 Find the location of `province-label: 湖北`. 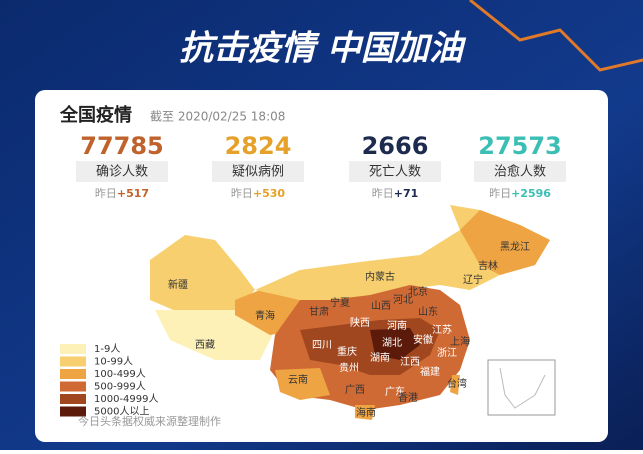

province-label: 湖北 is located at coordinates (392, 343).